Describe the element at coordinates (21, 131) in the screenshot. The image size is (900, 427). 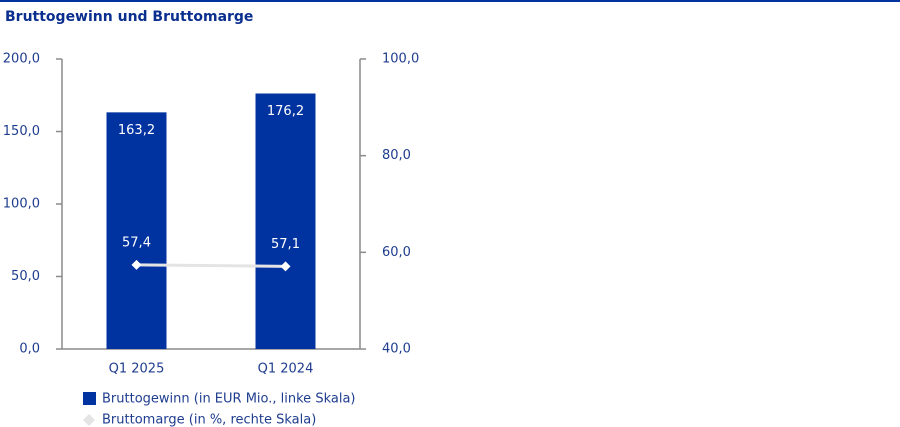
I see `y-tick-label: 150,0` at that location.